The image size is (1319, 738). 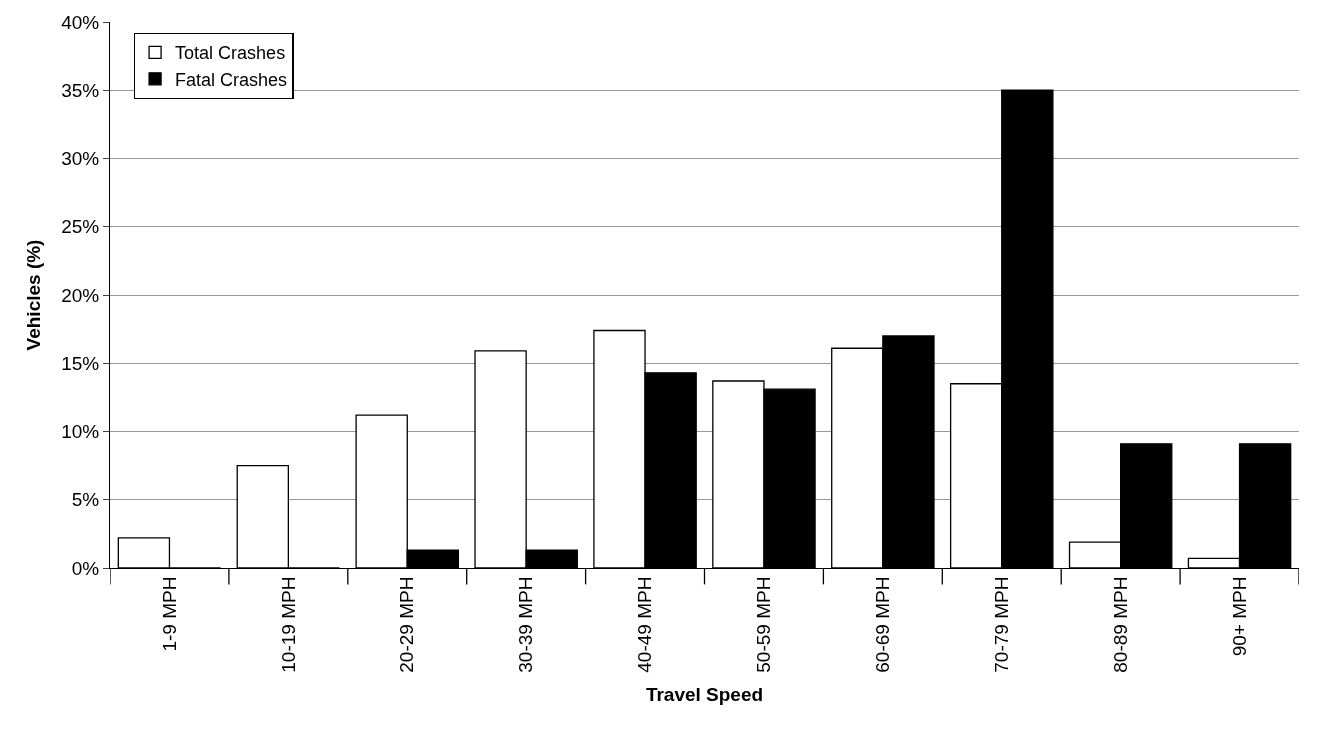 I want to click on y-tick-label: 25%, so click(x=80, y=227).